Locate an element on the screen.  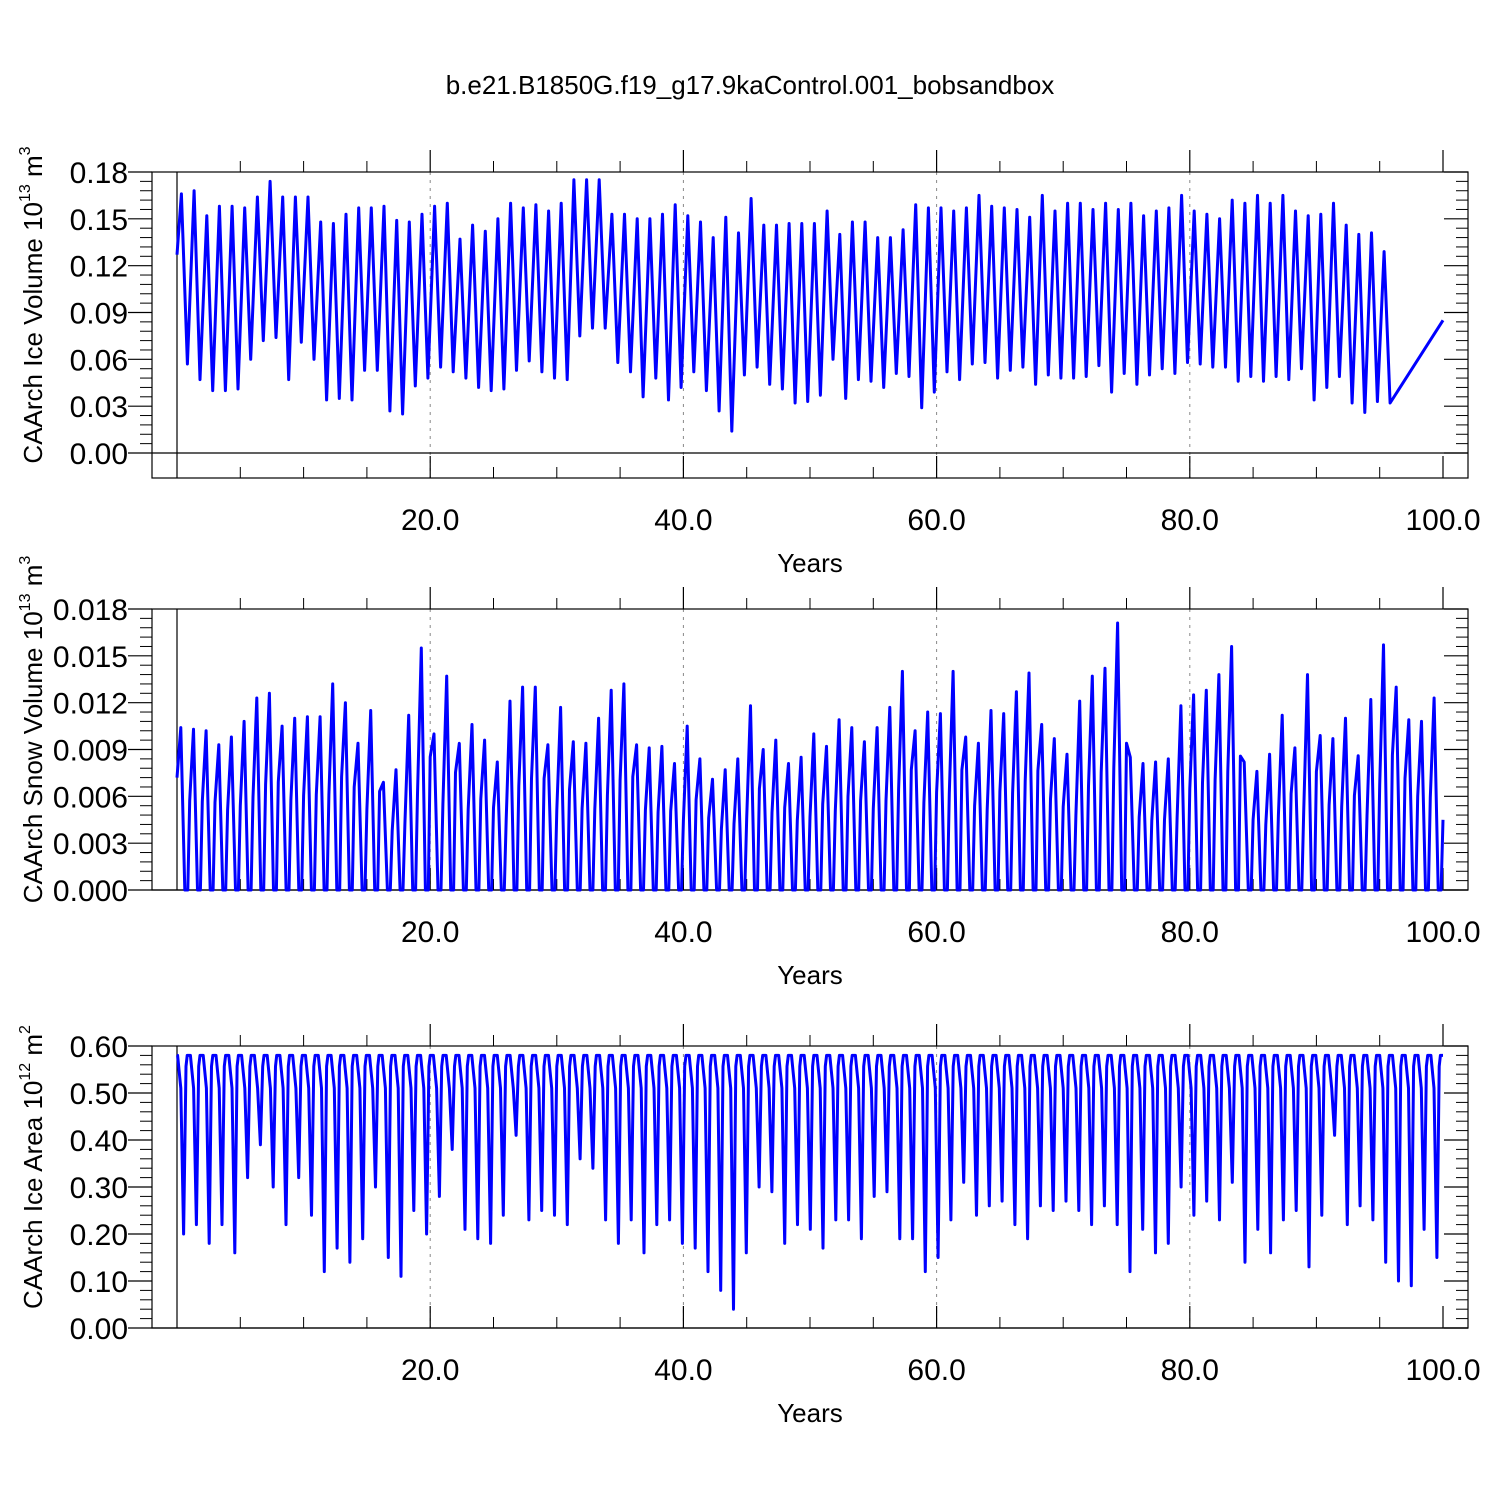
y-axis-label-main: CAArch Ice Area 10 is located at coordinates (33, 1195).